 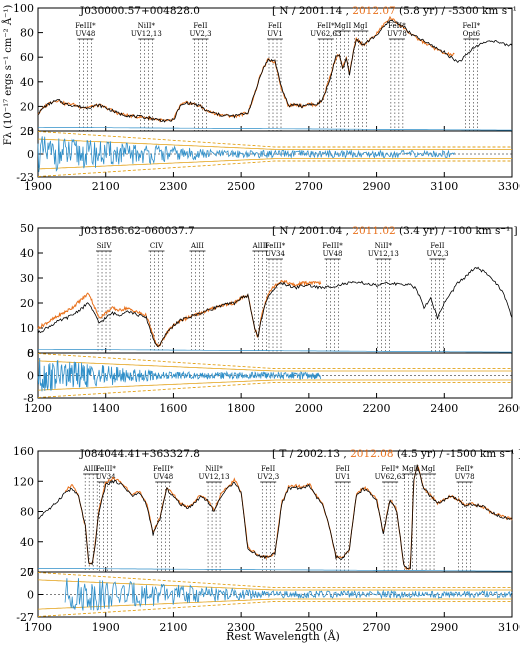 What do you see at coordinates (457, 454) in the screenshot?
I see `epoch-header-suffix: (4.5 yr) / -1500 km s⁻¹ ]` at bounding box center [457, 454].